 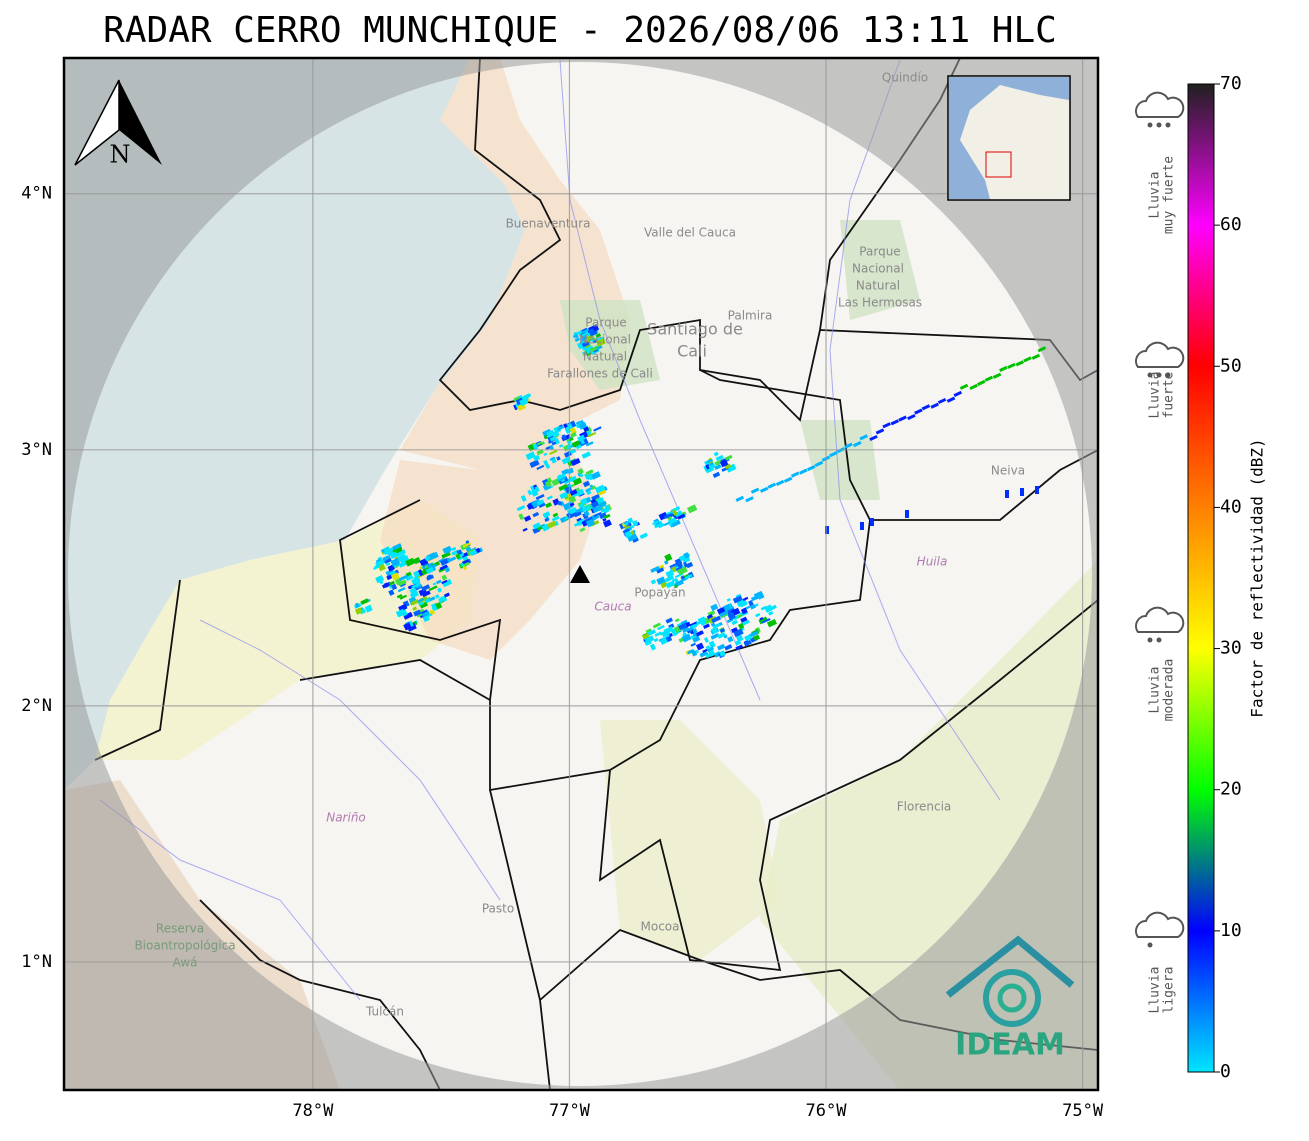 What do you see at coordinates (1231, 224) in the screenshot?
I see `colorbar-tick-label: 60` at bounding box center [1231, 224].